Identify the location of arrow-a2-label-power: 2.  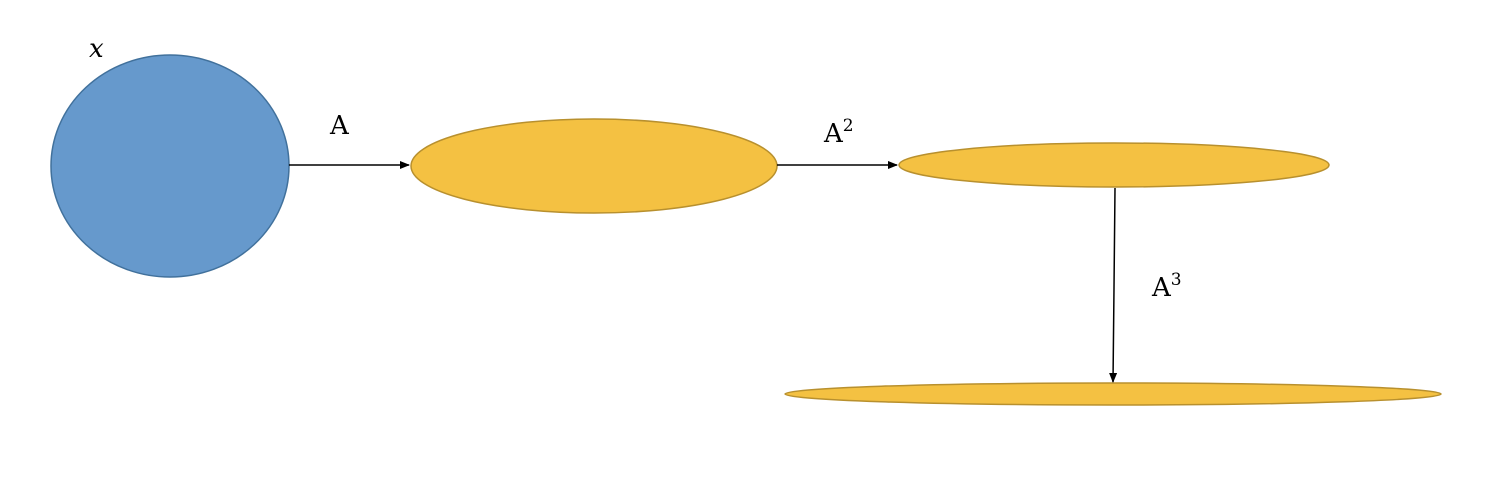
(848, 126).